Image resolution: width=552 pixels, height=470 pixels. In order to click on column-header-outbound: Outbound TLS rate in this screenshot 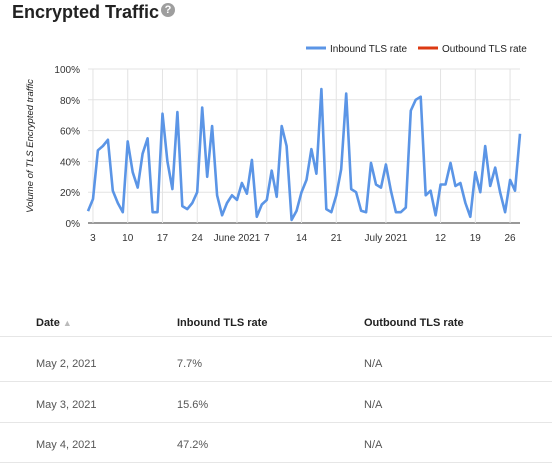, I will do `click(414, 323)`.